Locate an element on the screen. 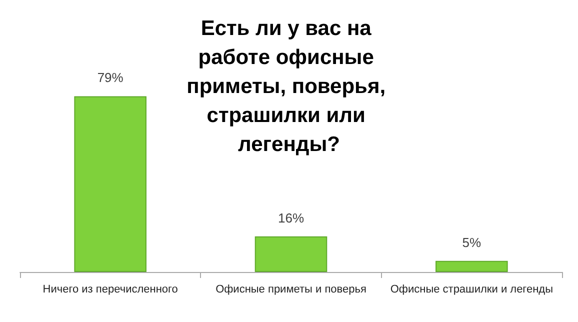 This screenshot has height=322, width=578. x-tick-label: Ничего из перечисленного is located at coordinates (110, 290).